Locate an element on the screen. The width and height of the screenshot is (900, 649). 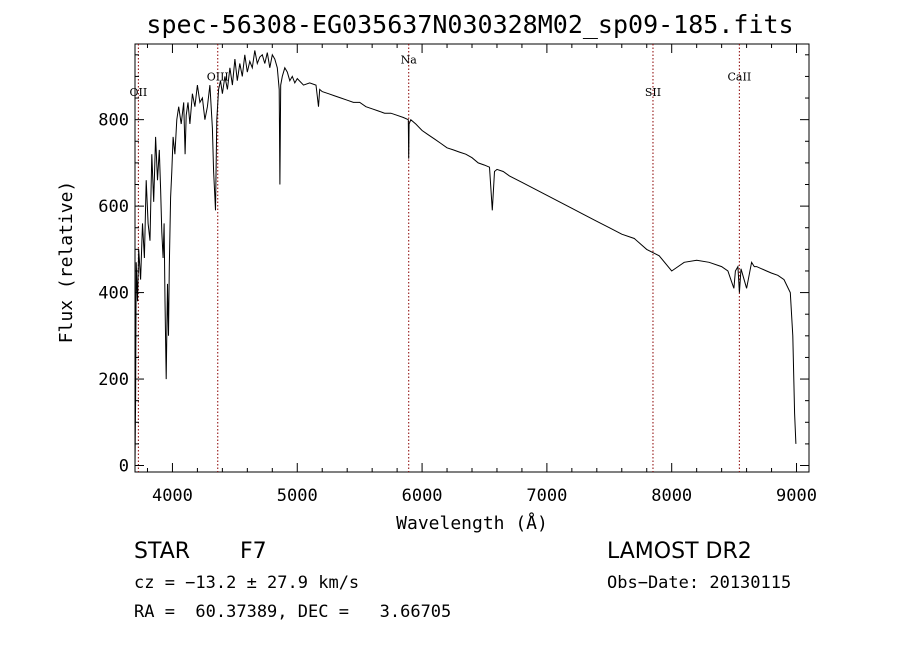
y-tick-label: 800 is located at coordinates (113, 121).